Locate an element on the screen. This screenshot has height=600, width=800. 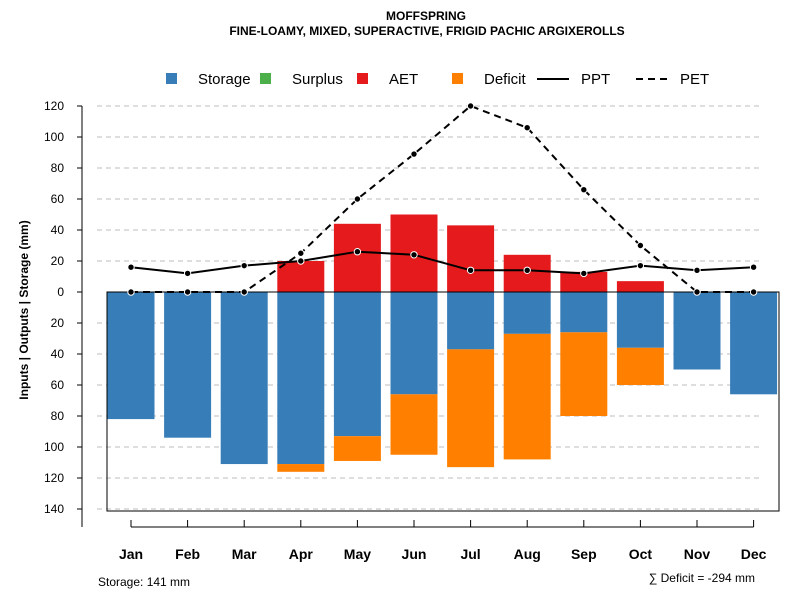
legend-label: PET is located at coordinates (694, 79).